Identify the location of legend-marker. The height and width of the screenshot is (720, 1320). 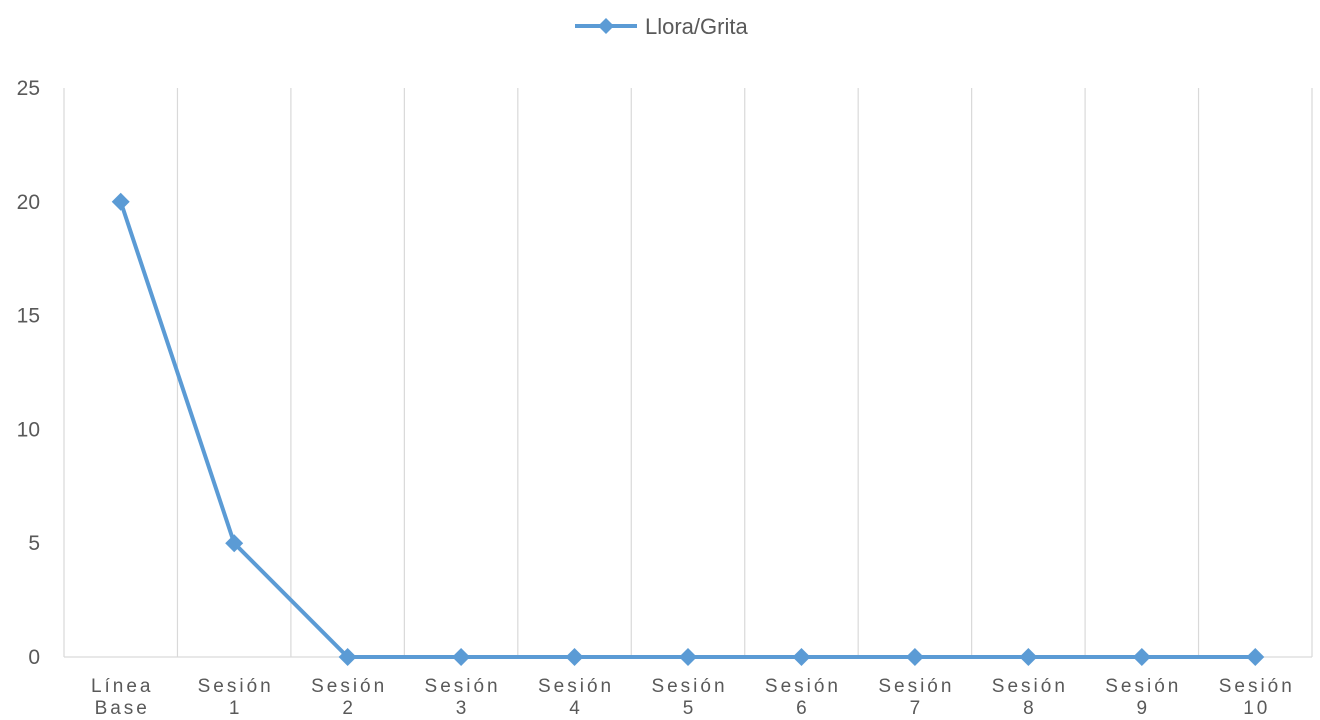
(606, 26).